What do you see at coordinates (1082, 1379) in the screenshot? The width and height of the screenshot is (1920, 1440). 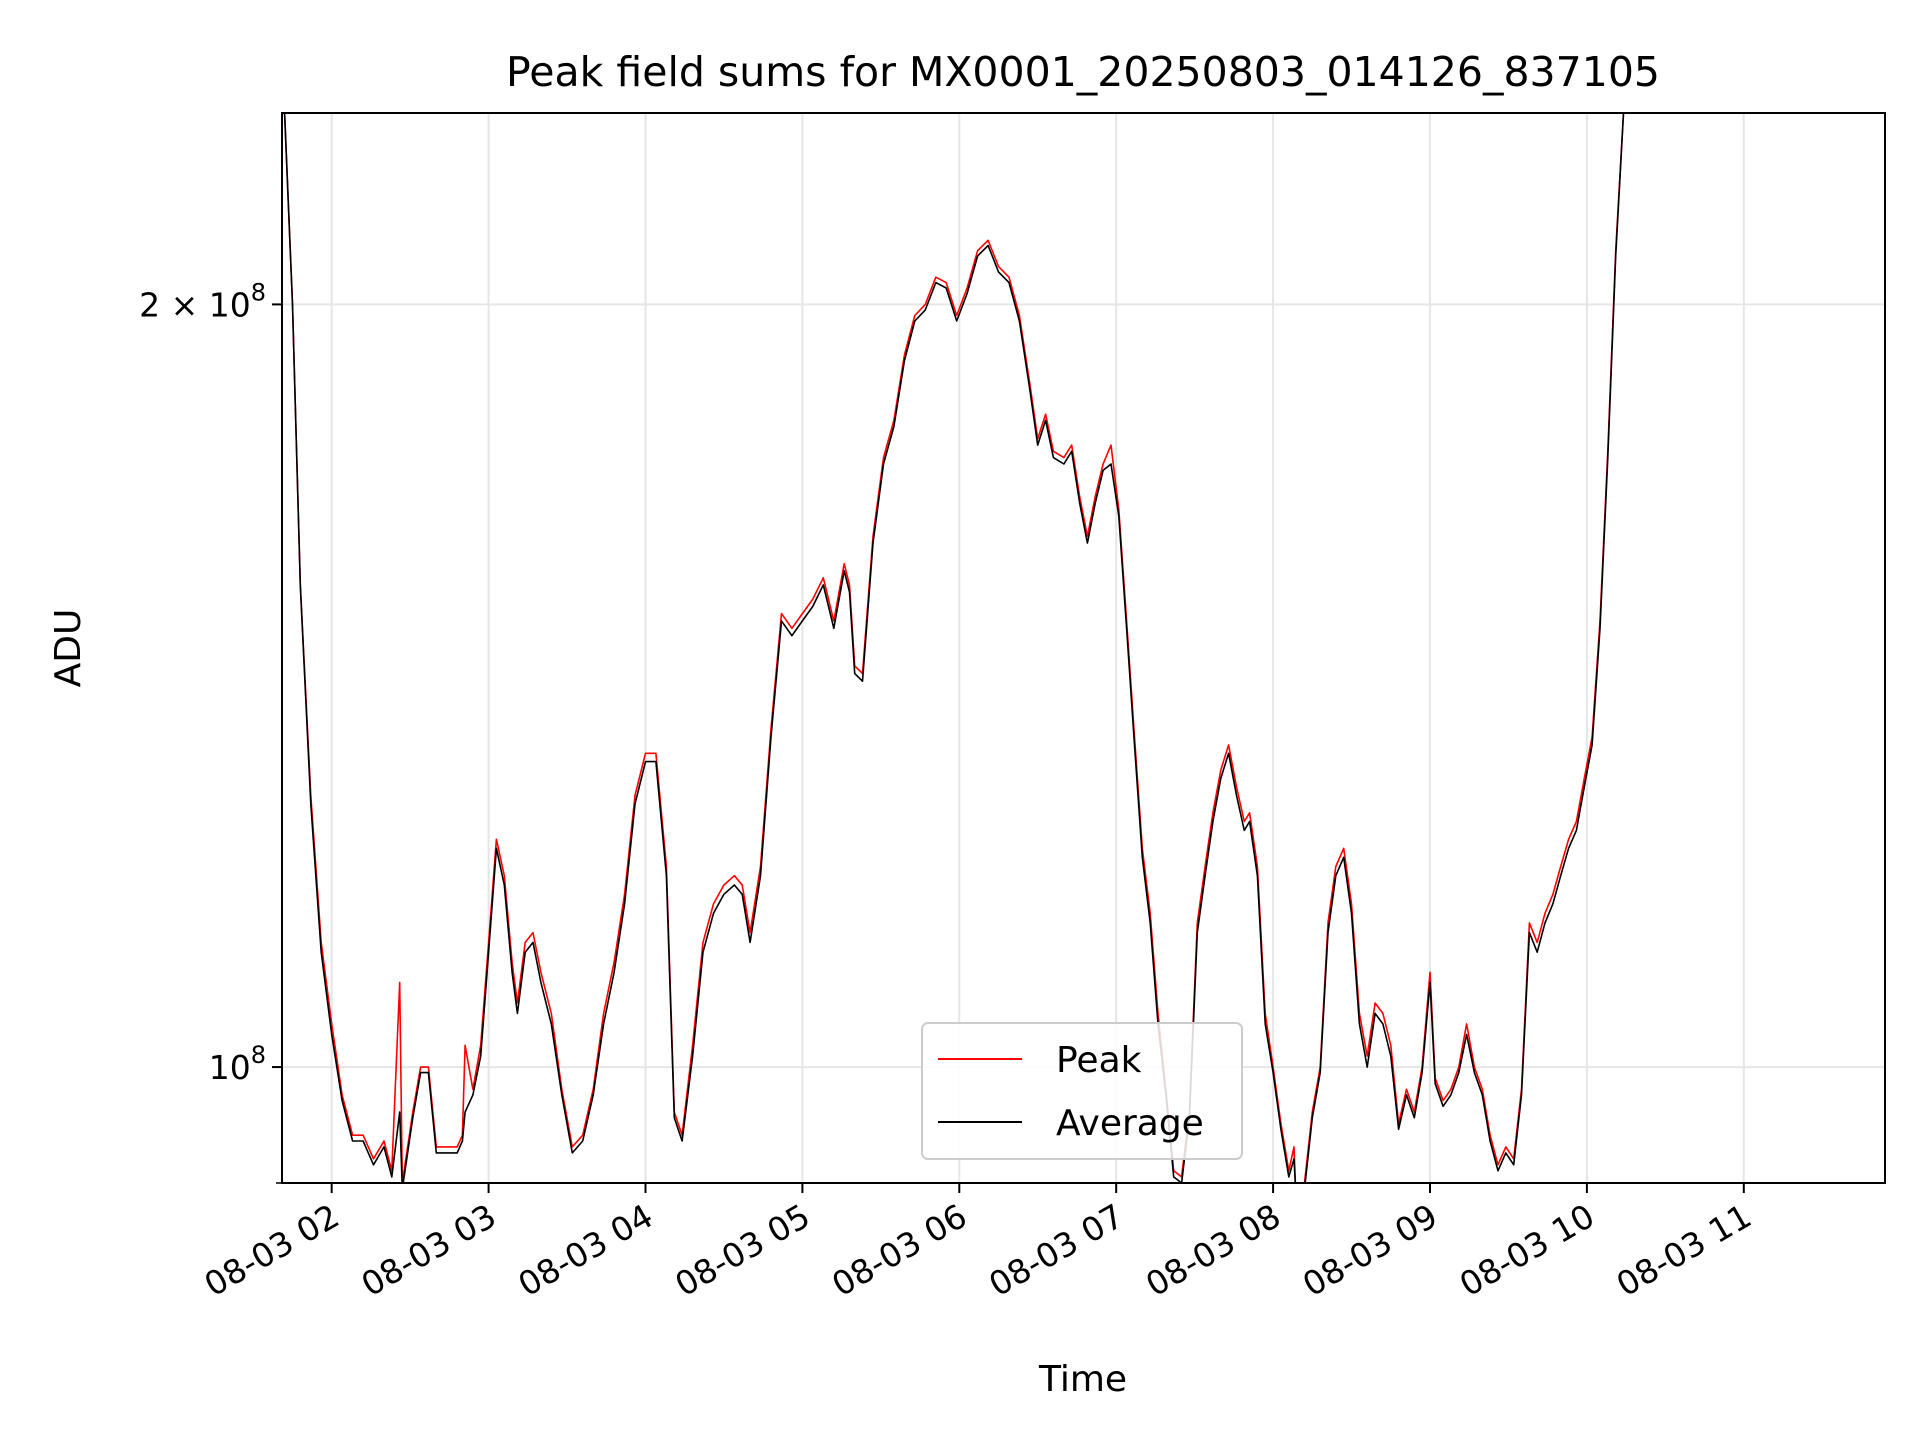 I see `x-axis-label: Time` at bounding box center [1082, 1379].